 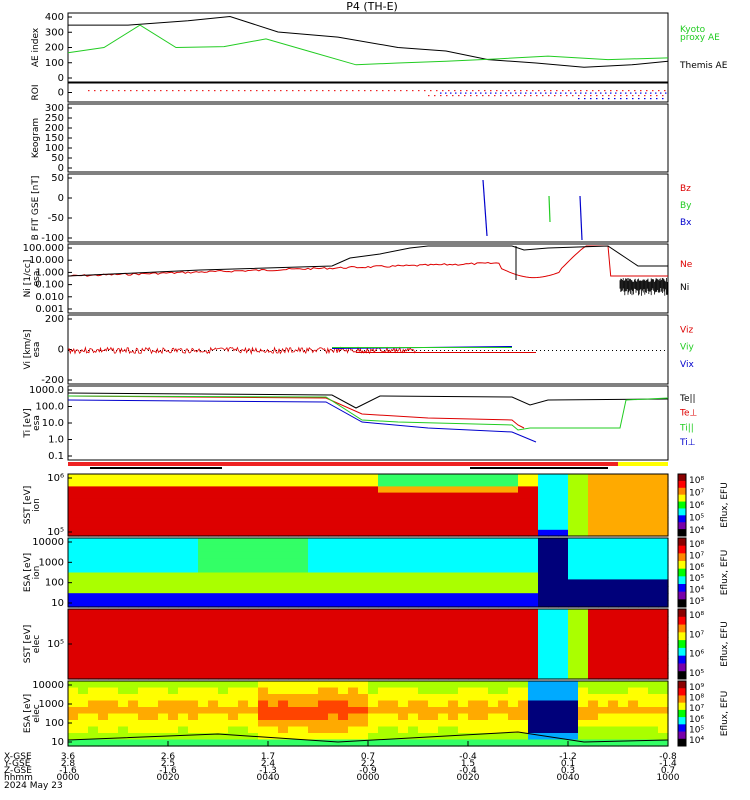 I want to click on time-axis-value: 0.7, so click(x=668, y=771).